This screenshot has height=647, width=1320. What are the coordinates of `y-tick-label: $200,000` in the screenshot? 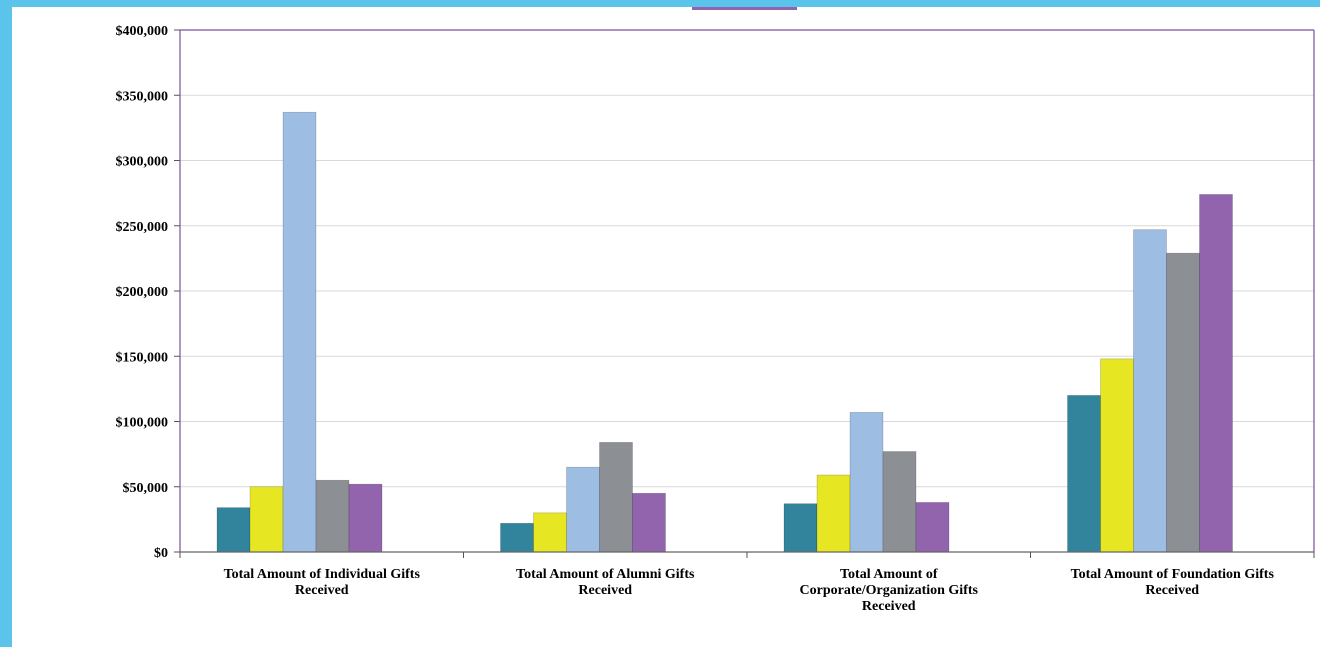 It's located at (142, 292).